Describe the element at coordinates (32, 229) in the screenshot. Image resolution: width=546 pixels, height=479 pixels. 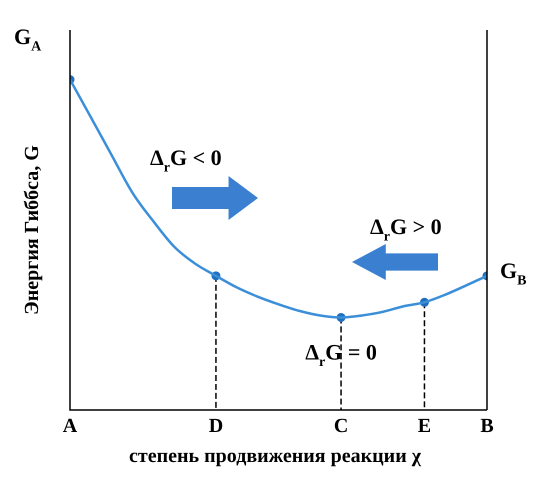
I see `y-axis-title: Энергия Гиббса, G` at that location.